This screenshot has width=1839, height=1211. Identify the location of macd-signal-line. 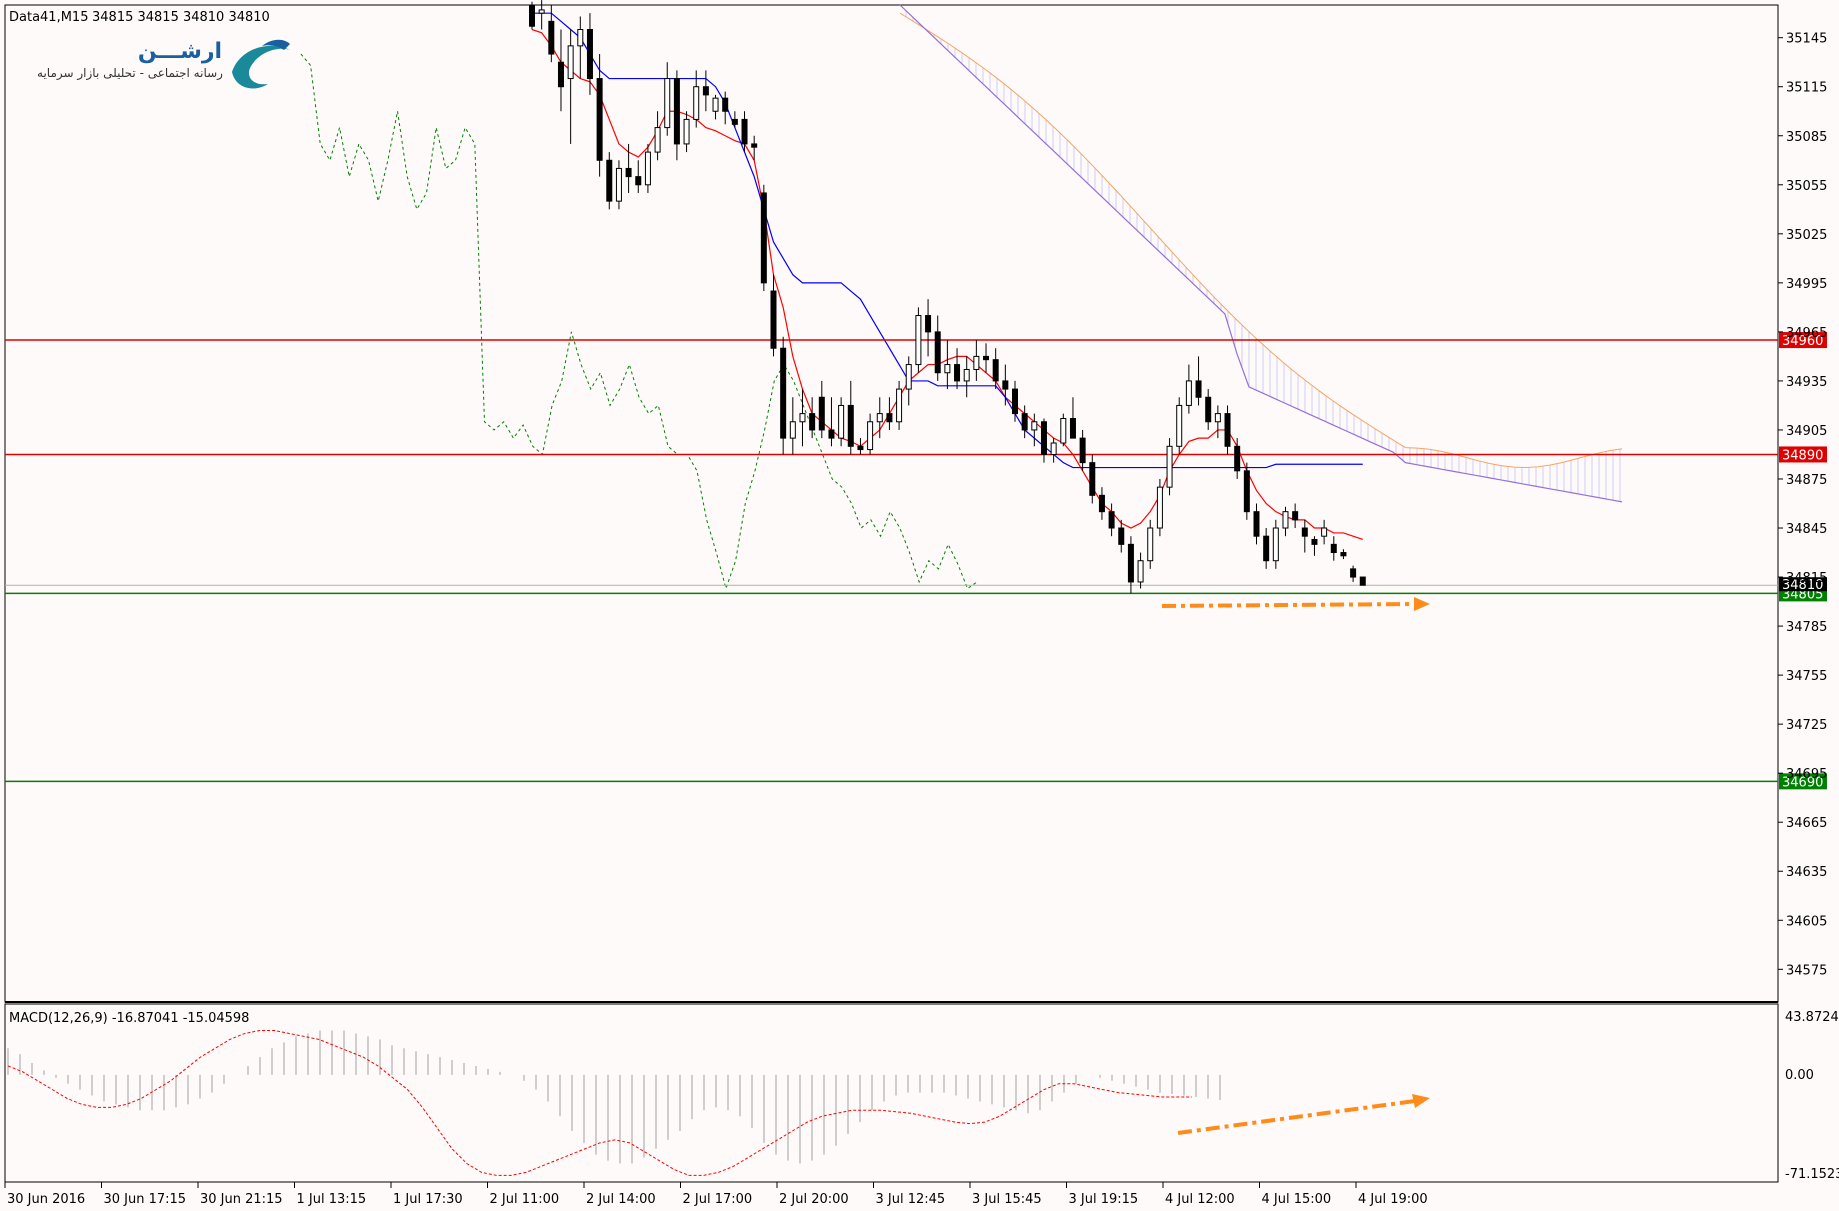
(599, 1102).